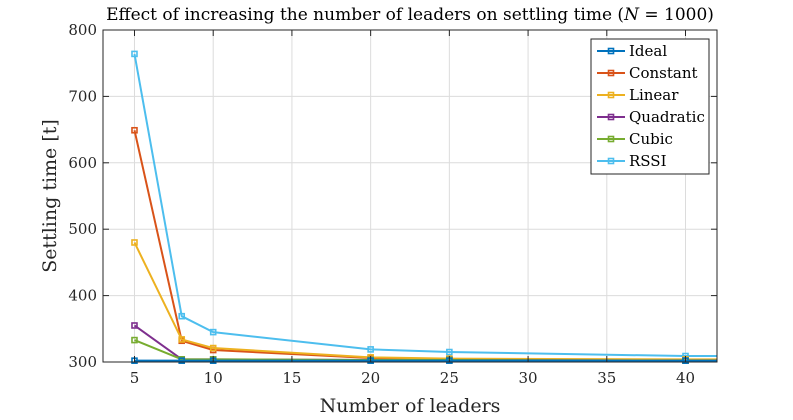 The height and width of the screenshot is (420, 793). What do you see at coordinates (134, 340) in the screenshot?
I see `data-point-cubic` at bounding box center [134, 340].